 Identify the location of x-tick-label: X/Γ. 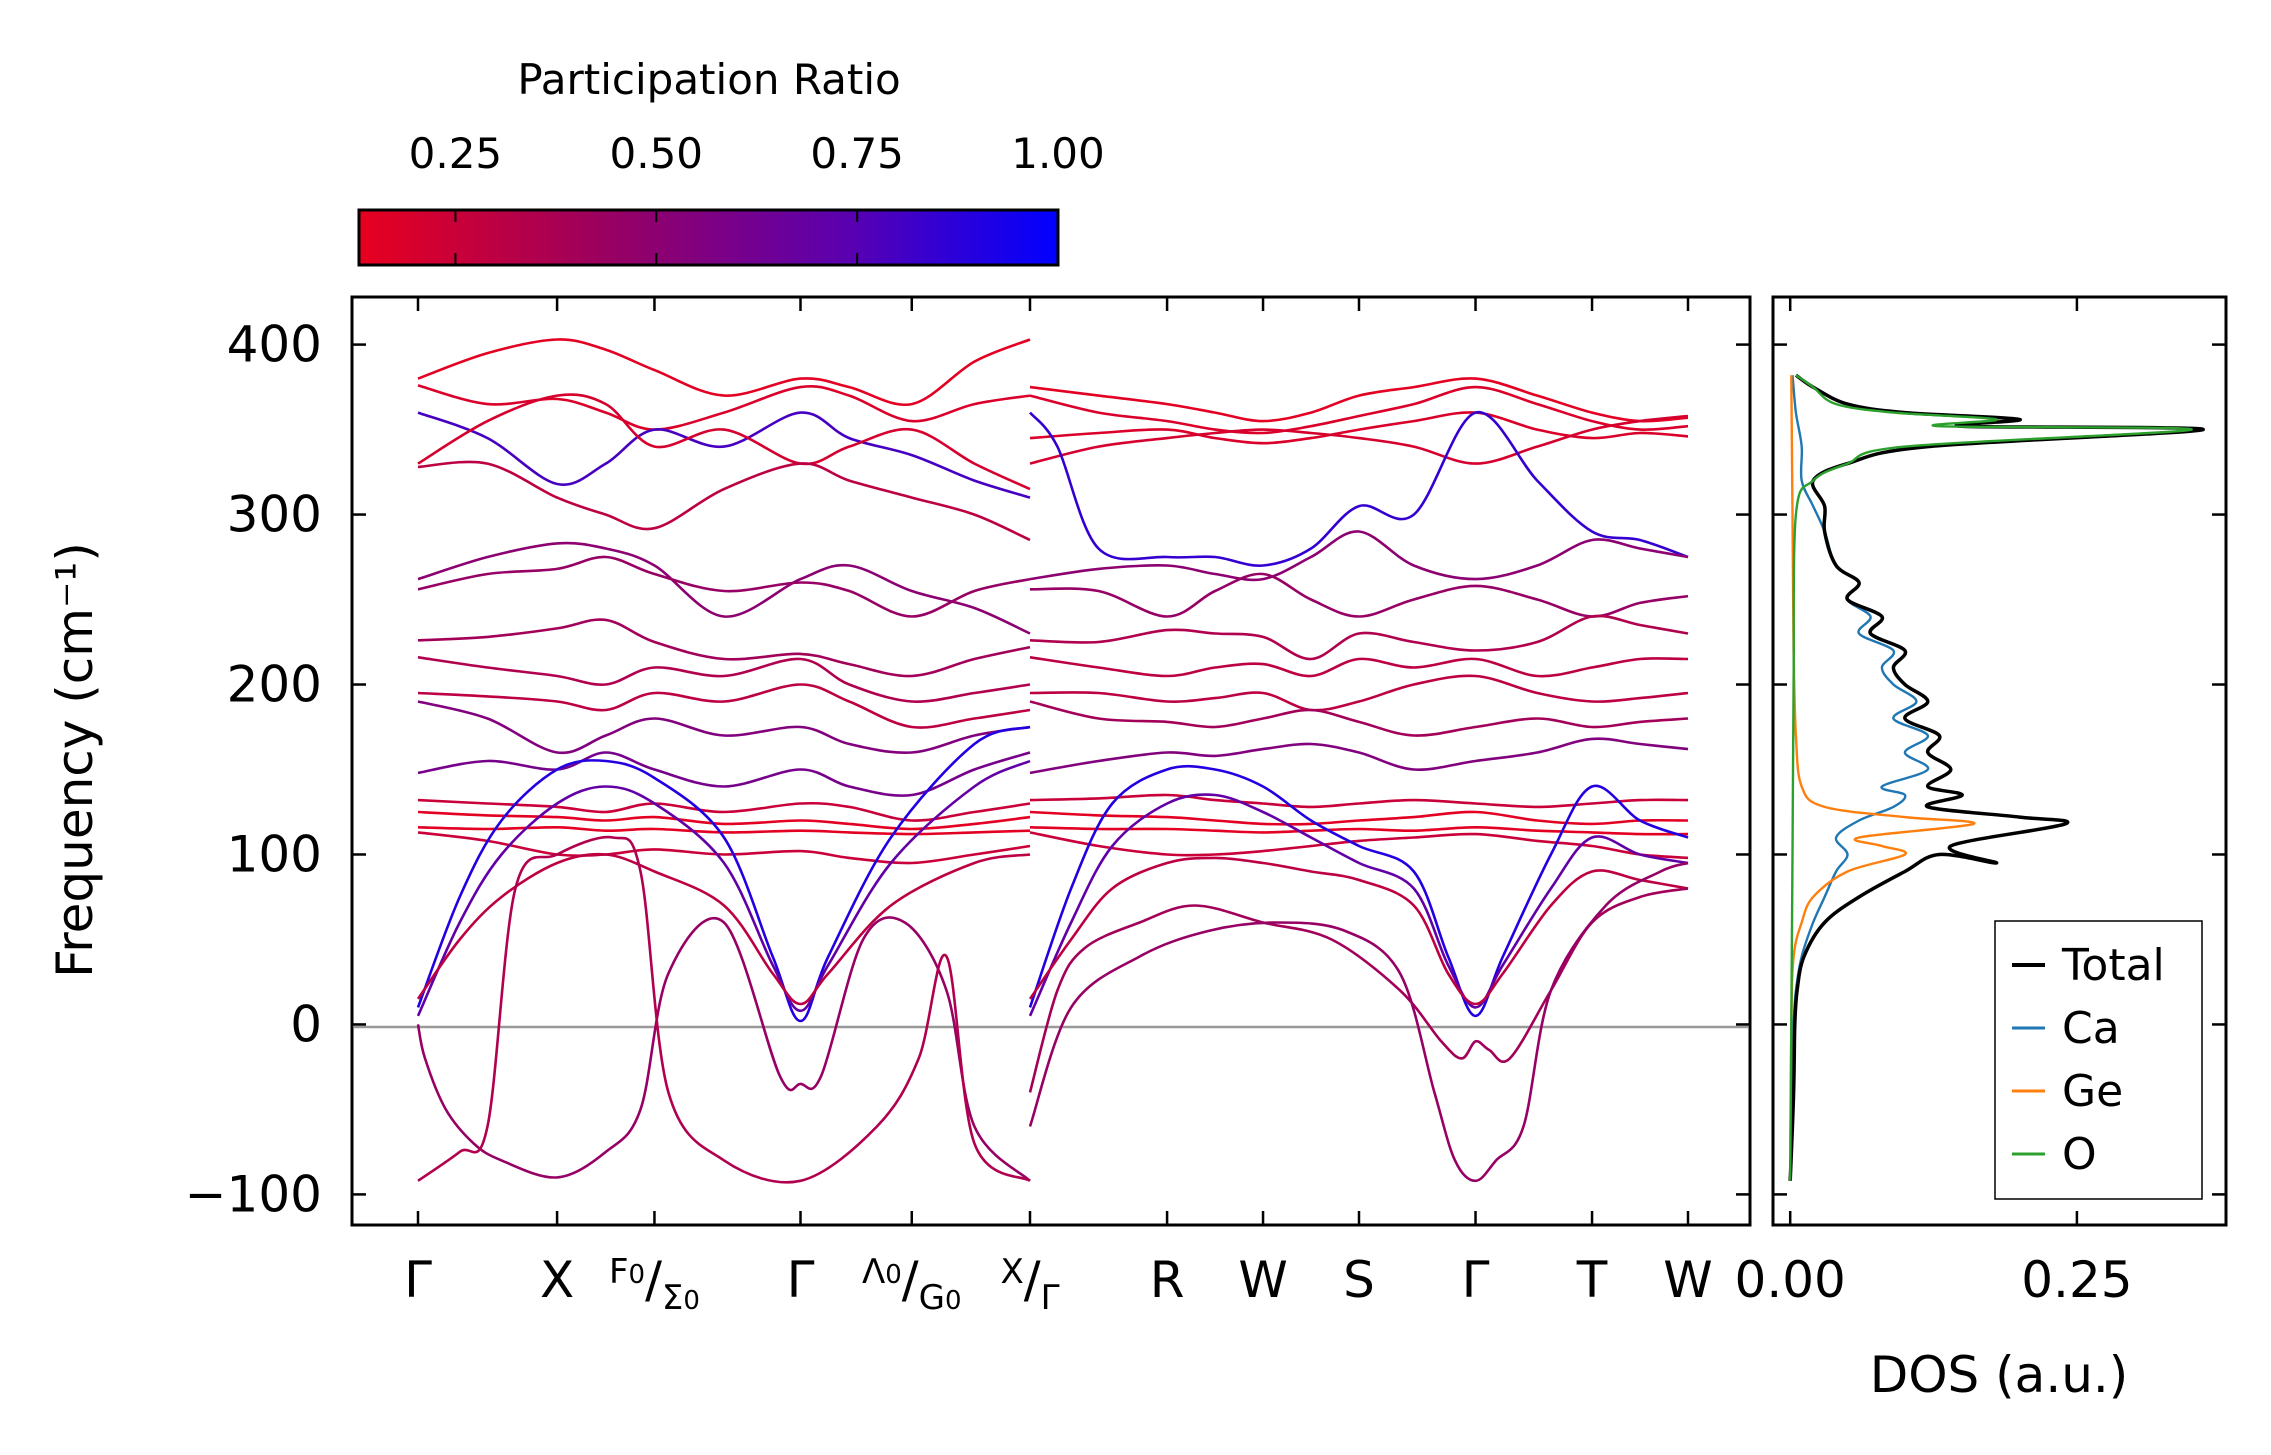
(1029, 1284).